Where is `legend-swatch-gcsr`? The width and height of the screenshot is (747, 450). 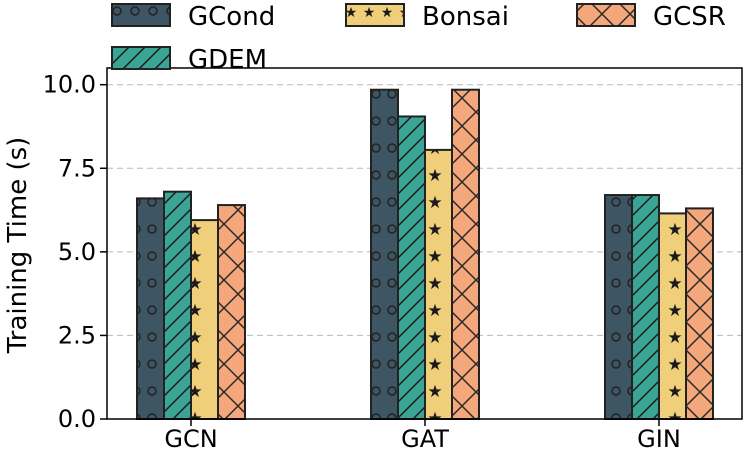 legend-swatch-gcsr is located at coordinates (606, 15).